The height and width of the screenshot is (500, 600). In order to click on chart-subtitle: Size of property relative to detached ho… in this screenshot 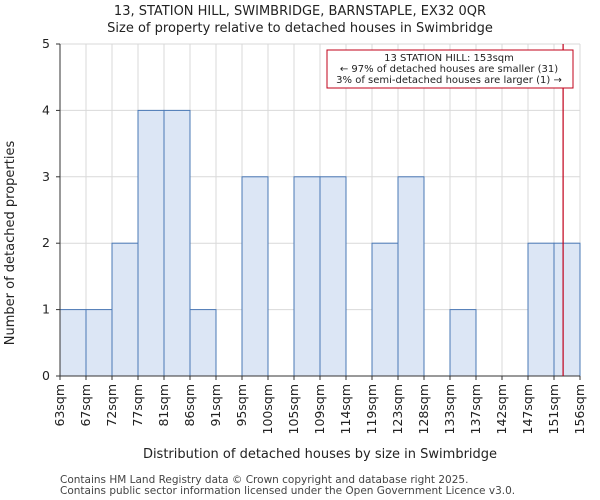, I will do `click(300, 28)`.